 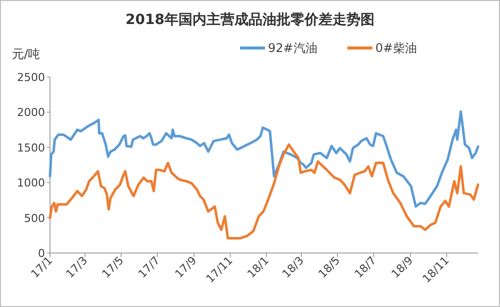 I want to click on y-tick-label: 2500, so click(x=31, y=77).